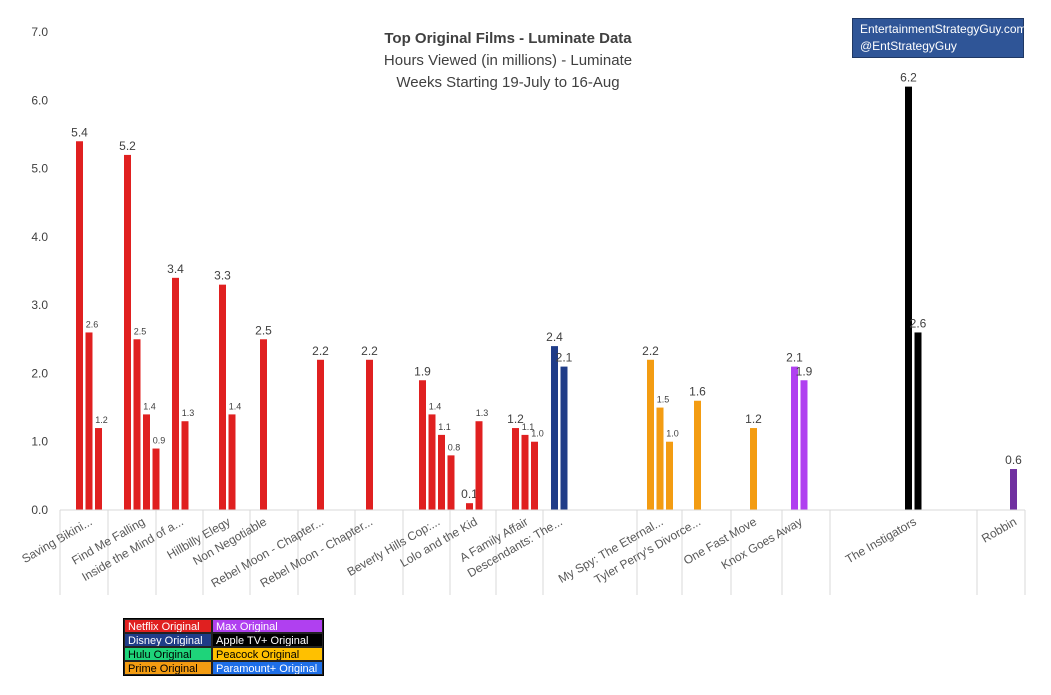 This screenshot has height=695, width=1051. I want to click on credit-handle: @EntStrategyGuy, so click(908, 46).